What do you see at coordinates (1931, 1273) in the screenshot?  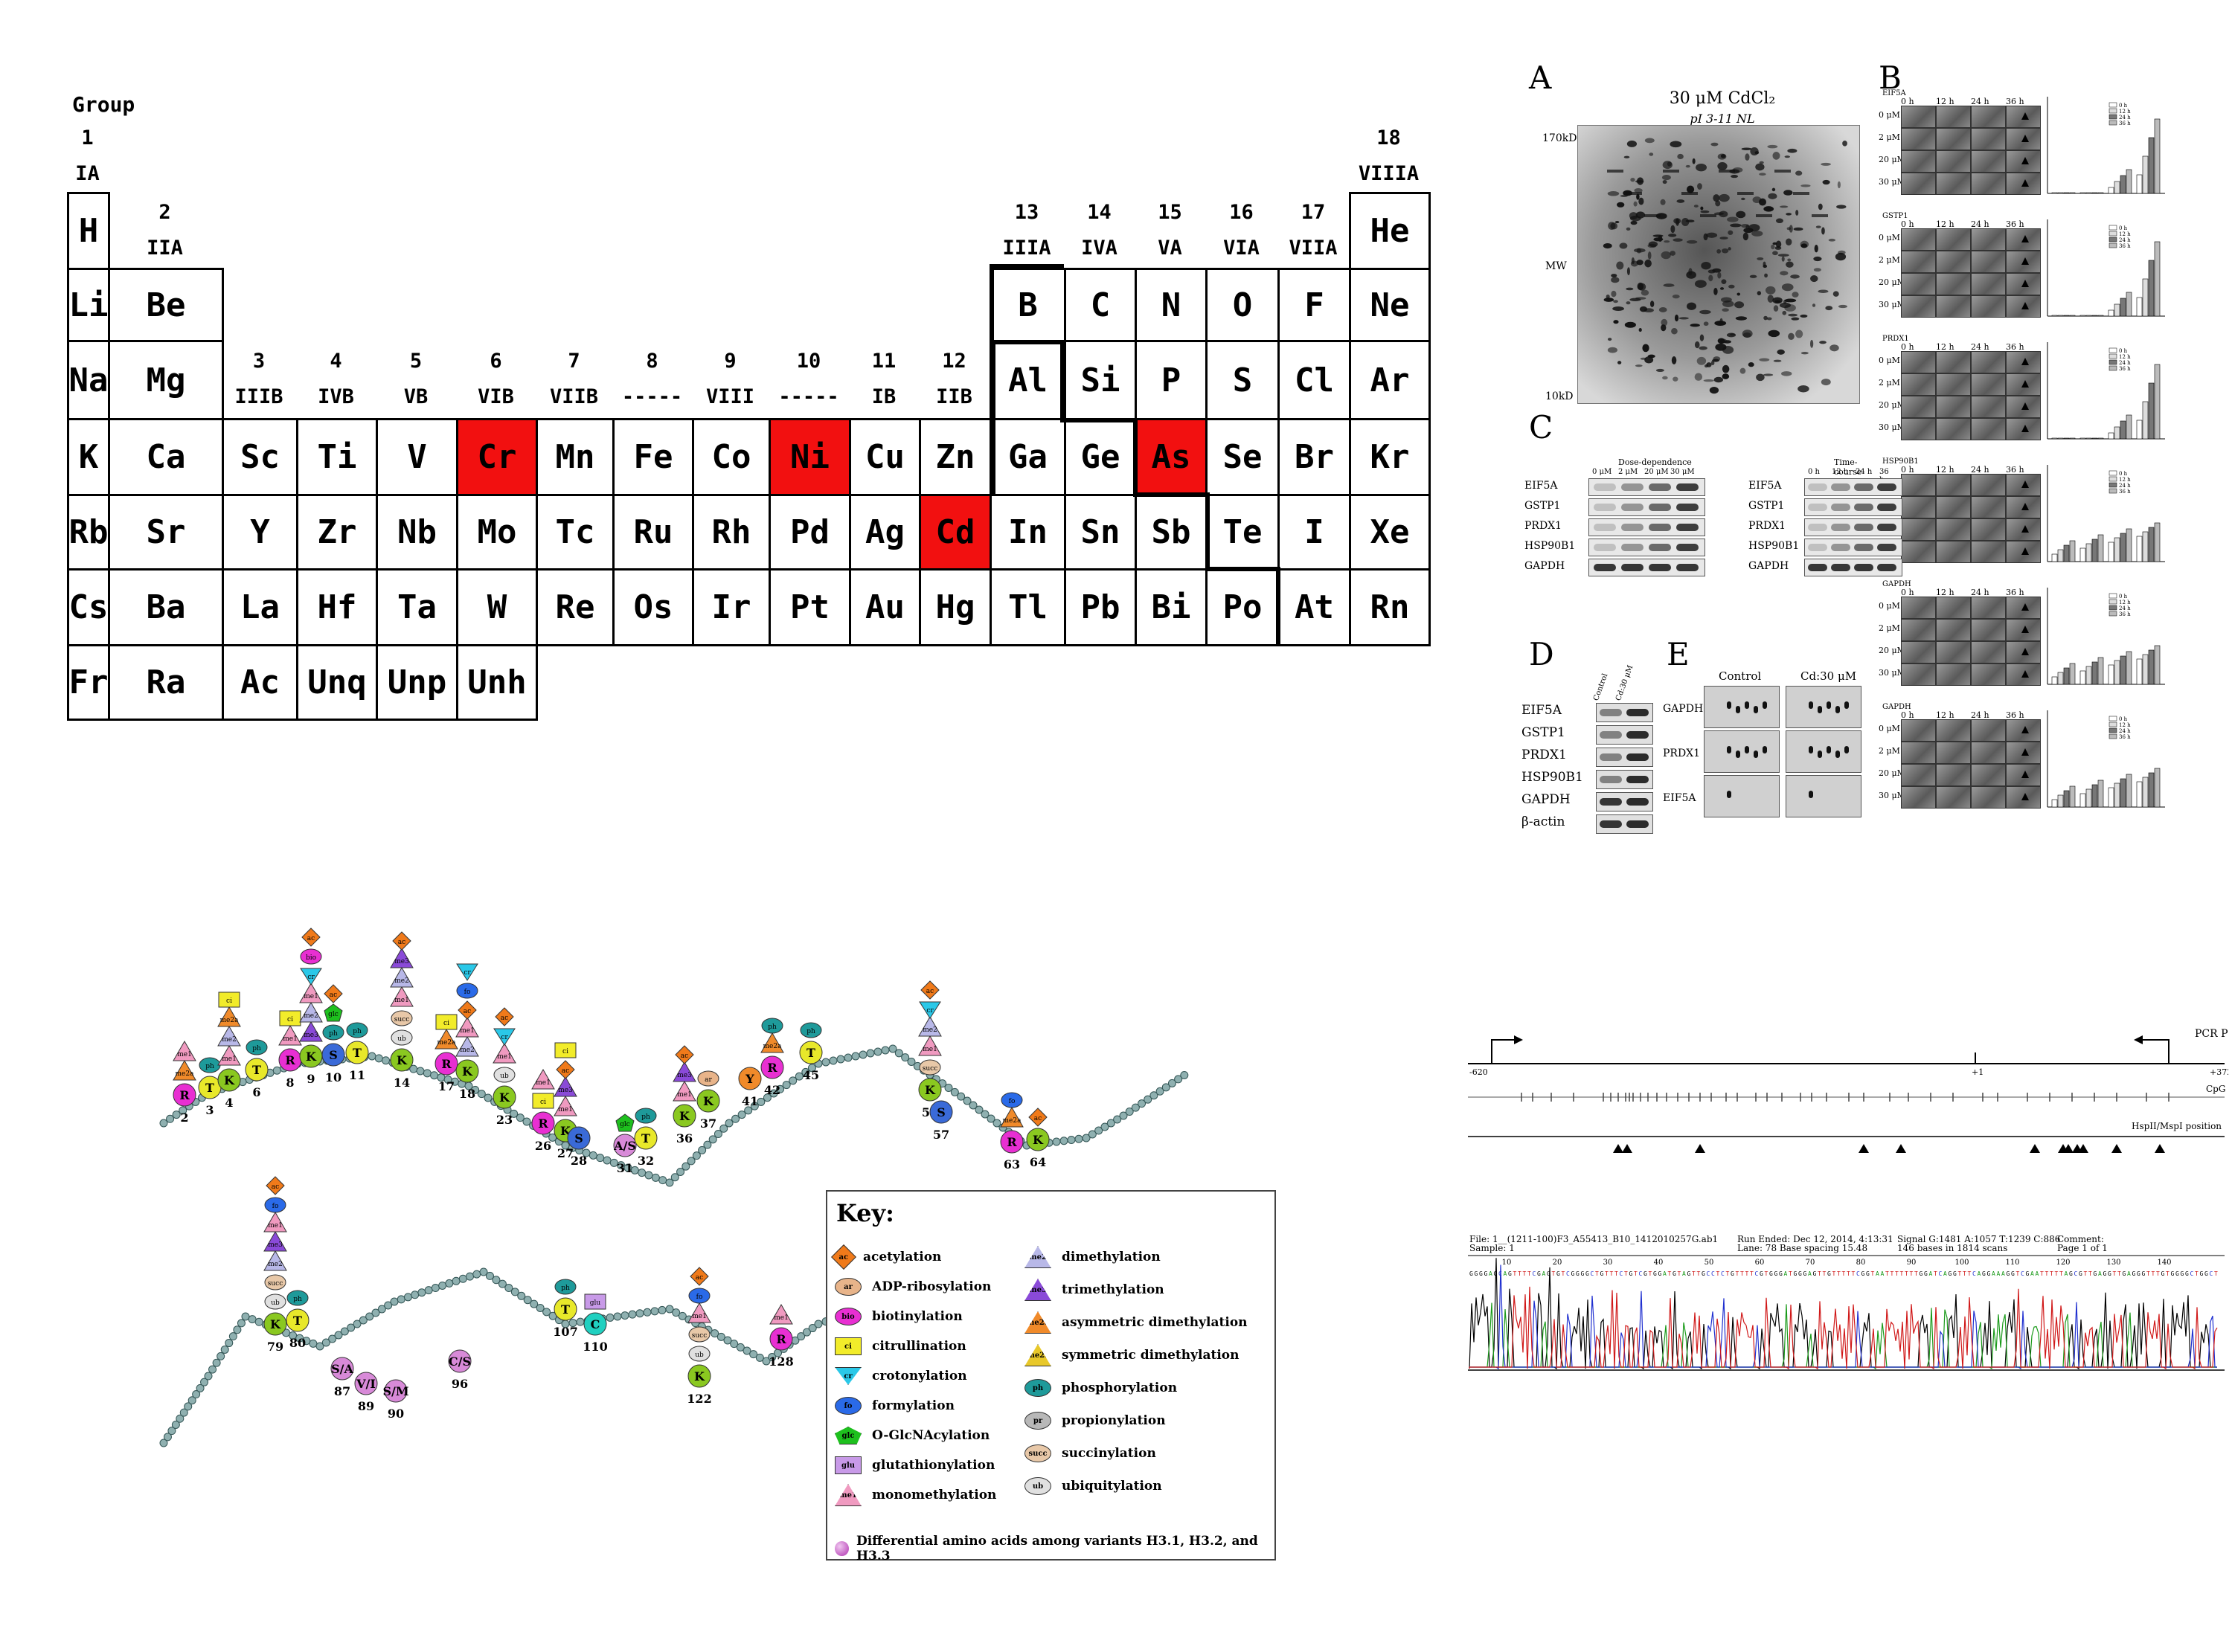 I see `base-call: A` at bounding box center [1931, 1273].